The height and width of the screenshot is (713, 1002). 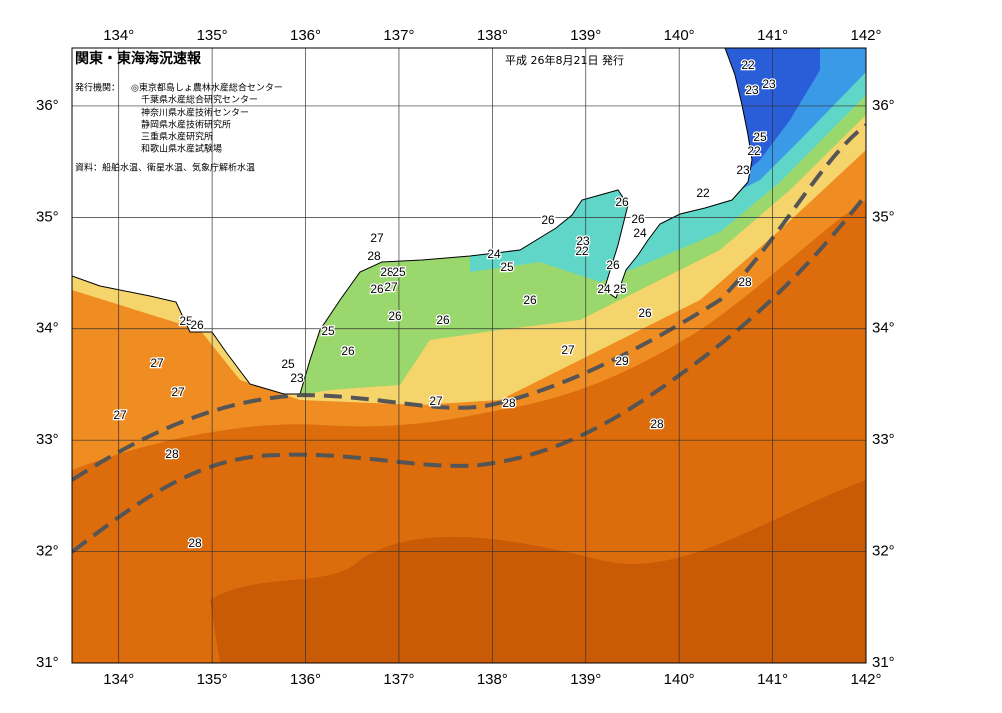 I want to click on lat-label-left: 33°, so click(x=47, y=439).